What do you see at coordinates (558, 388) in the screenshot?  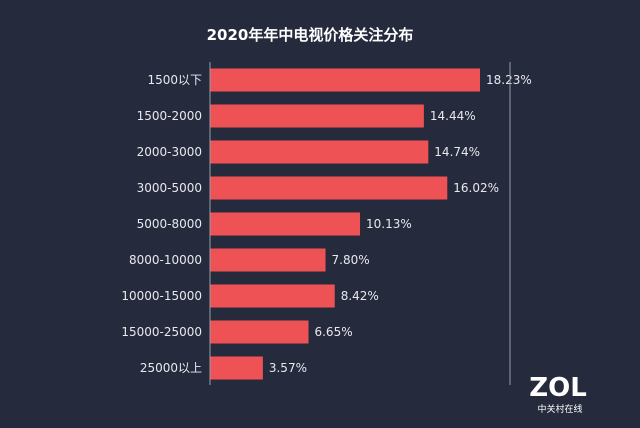 I see `logo-main-text: ZOL` at bounding box center [558, 388].